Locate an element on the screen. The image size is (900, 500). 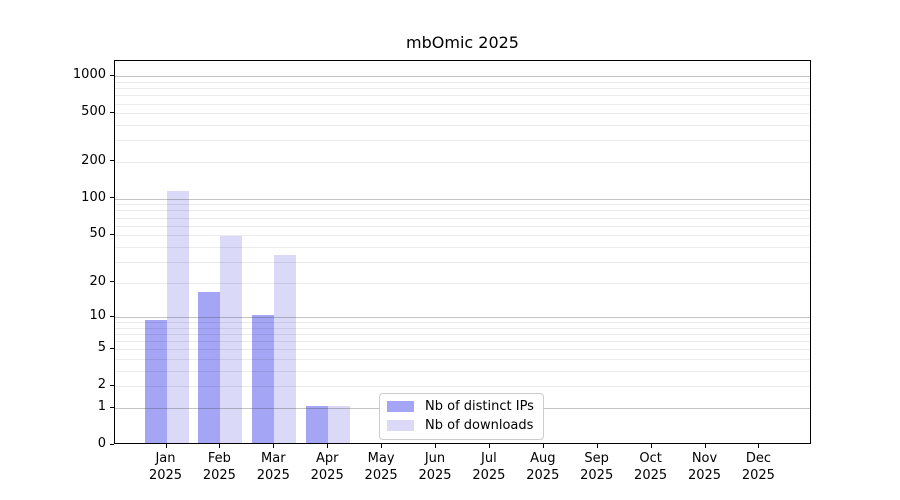
x-tick-label: Oct 2025 is located at coordinates (651, 467).